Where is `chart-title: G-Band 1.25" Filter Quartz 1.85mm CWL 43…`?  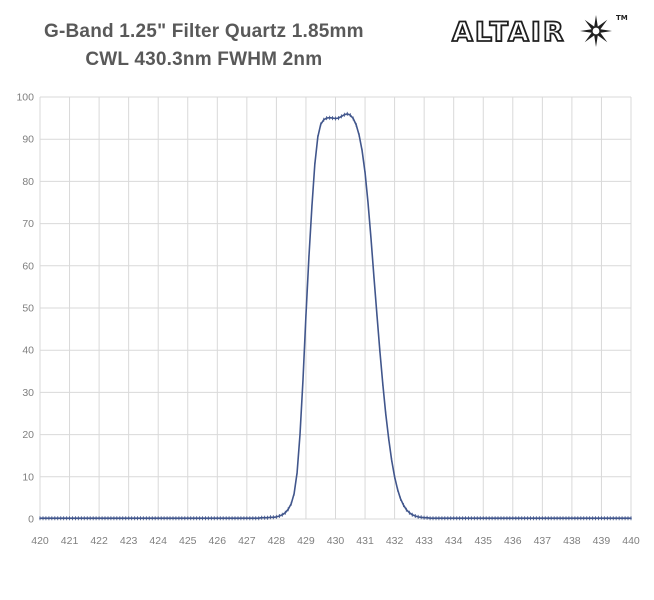
chart-title: G-Band 1.25" Filter Quartz 1.85mm CWL 43… is located at coordinates (204, 46).